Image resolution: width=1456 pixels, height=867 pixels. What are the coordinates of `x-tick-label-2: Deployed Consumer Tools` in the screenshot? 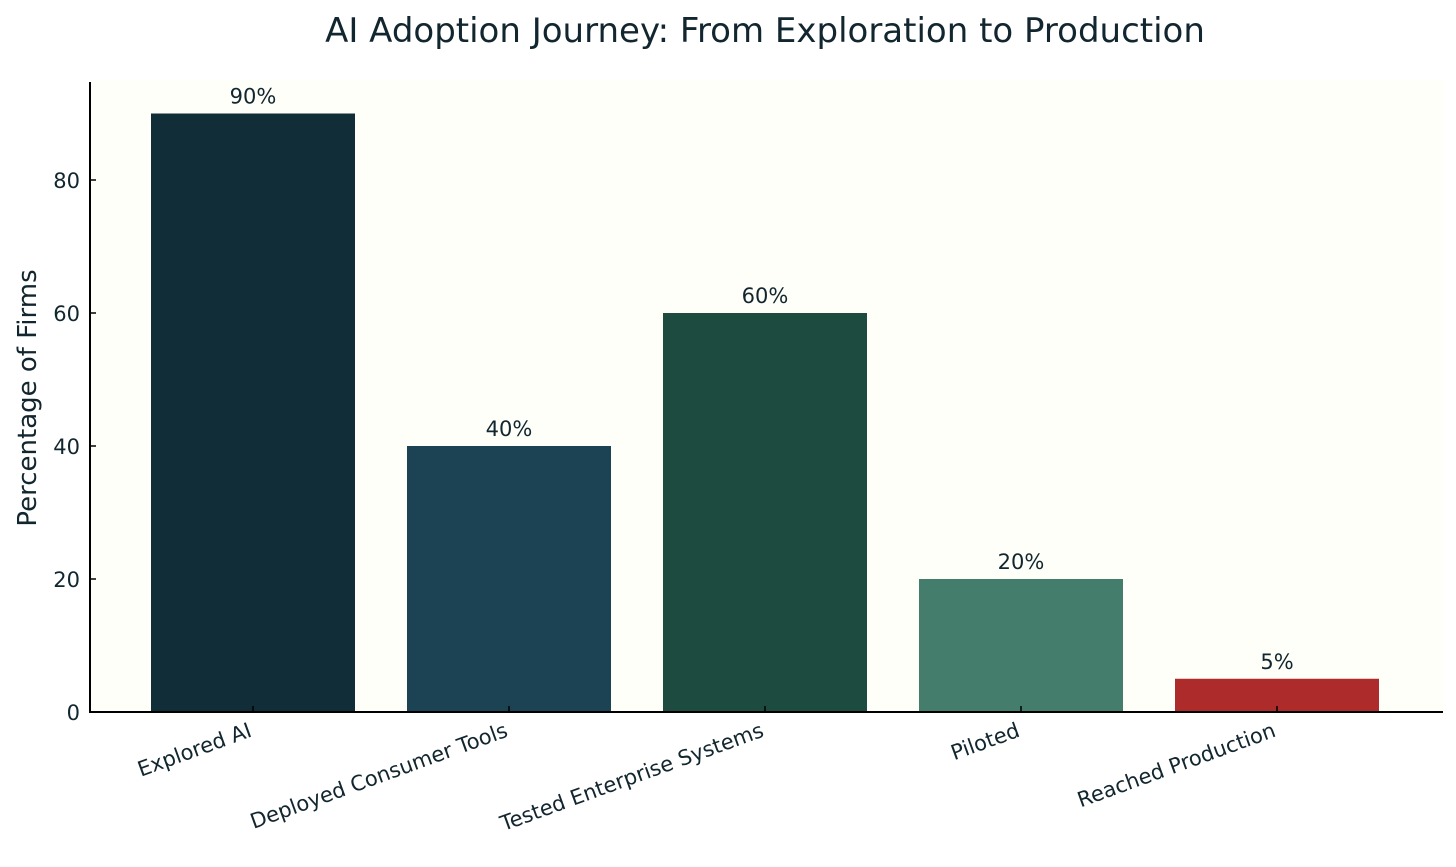 It's located at (379, 776).